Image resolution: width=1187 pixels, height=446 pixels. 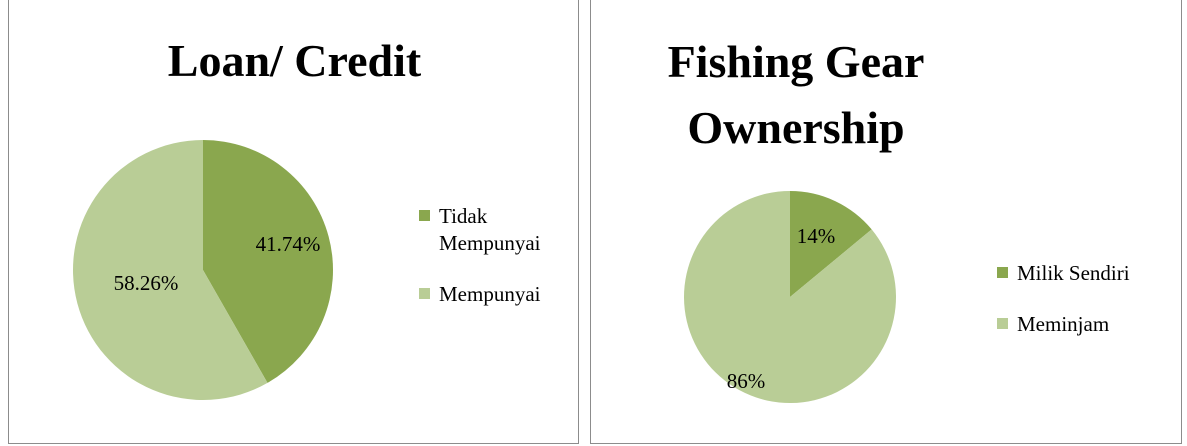 What do you see at coordinates (146, 283) in the screenshot?
I see `data-label: 58.26%` at bounding box center [146, 283].